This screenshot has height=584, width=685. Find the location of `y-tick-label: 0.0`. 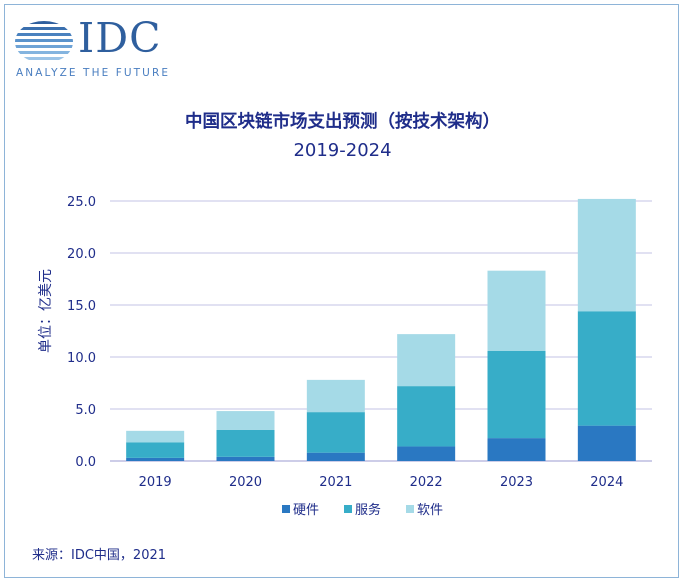

y-tick-label: 0.0 is located at coordinates (85, 462).